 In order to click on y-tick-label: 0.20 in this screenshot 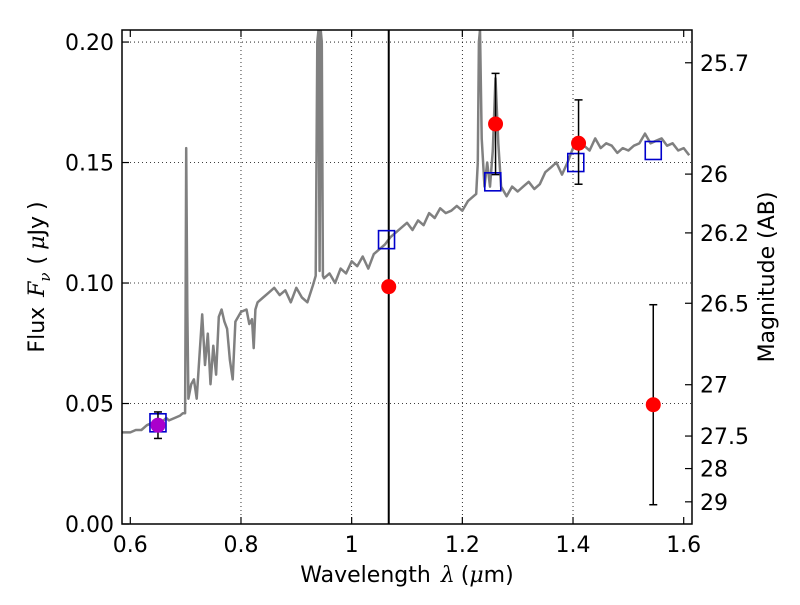, I will do `click(89, 43)`.